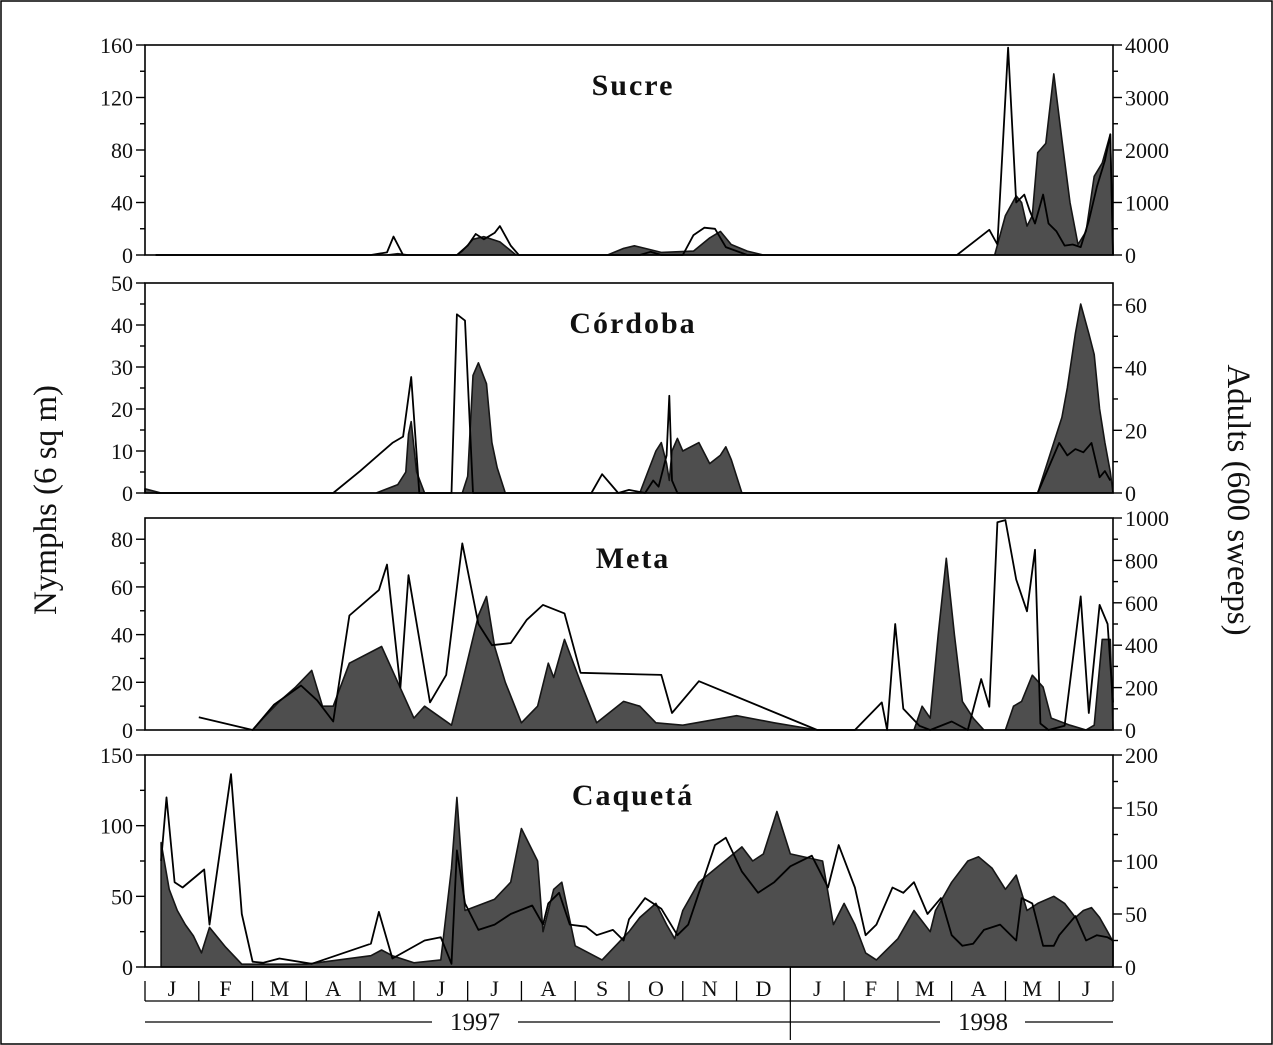 The width and height of the screenshot is (1273, 1045). What do you see at coordinates (1136, 430) in the screenshot?
I see `right-tick-label: 20` at bounding box center [1136, 430].